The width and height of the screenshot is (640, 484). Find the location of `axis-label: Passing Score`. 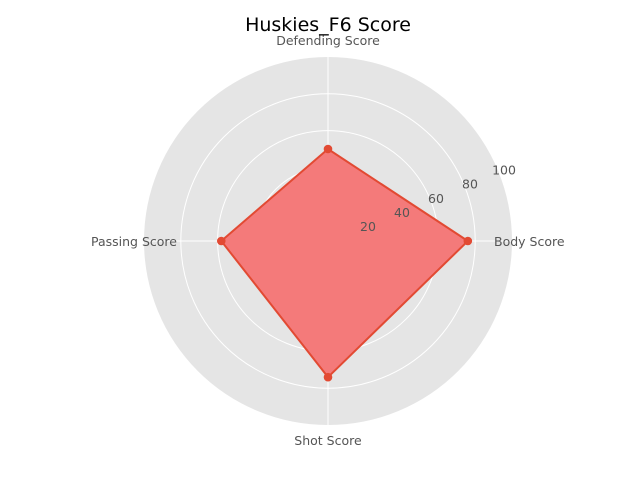

axis-label: Passing Score is located at coordinates (134, 241).